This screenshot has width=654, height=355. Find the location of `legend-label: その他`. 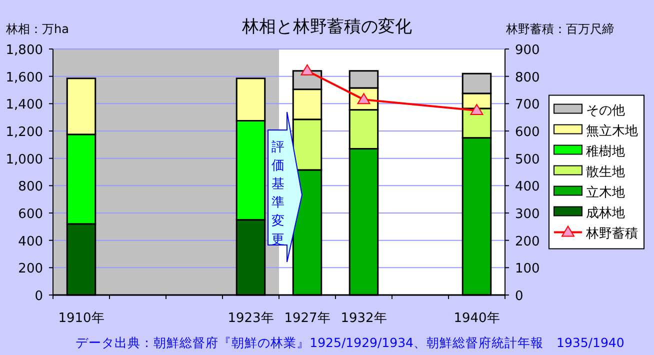

legend-label: その他 is located at coordinates (605, 110).